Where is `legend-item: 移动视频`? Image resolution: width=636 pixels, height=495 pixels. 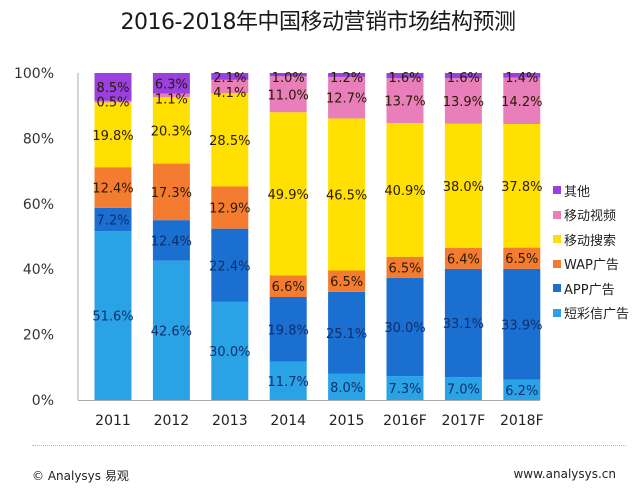 legend-item: 移动视频 is located at coordinates (591, 215).